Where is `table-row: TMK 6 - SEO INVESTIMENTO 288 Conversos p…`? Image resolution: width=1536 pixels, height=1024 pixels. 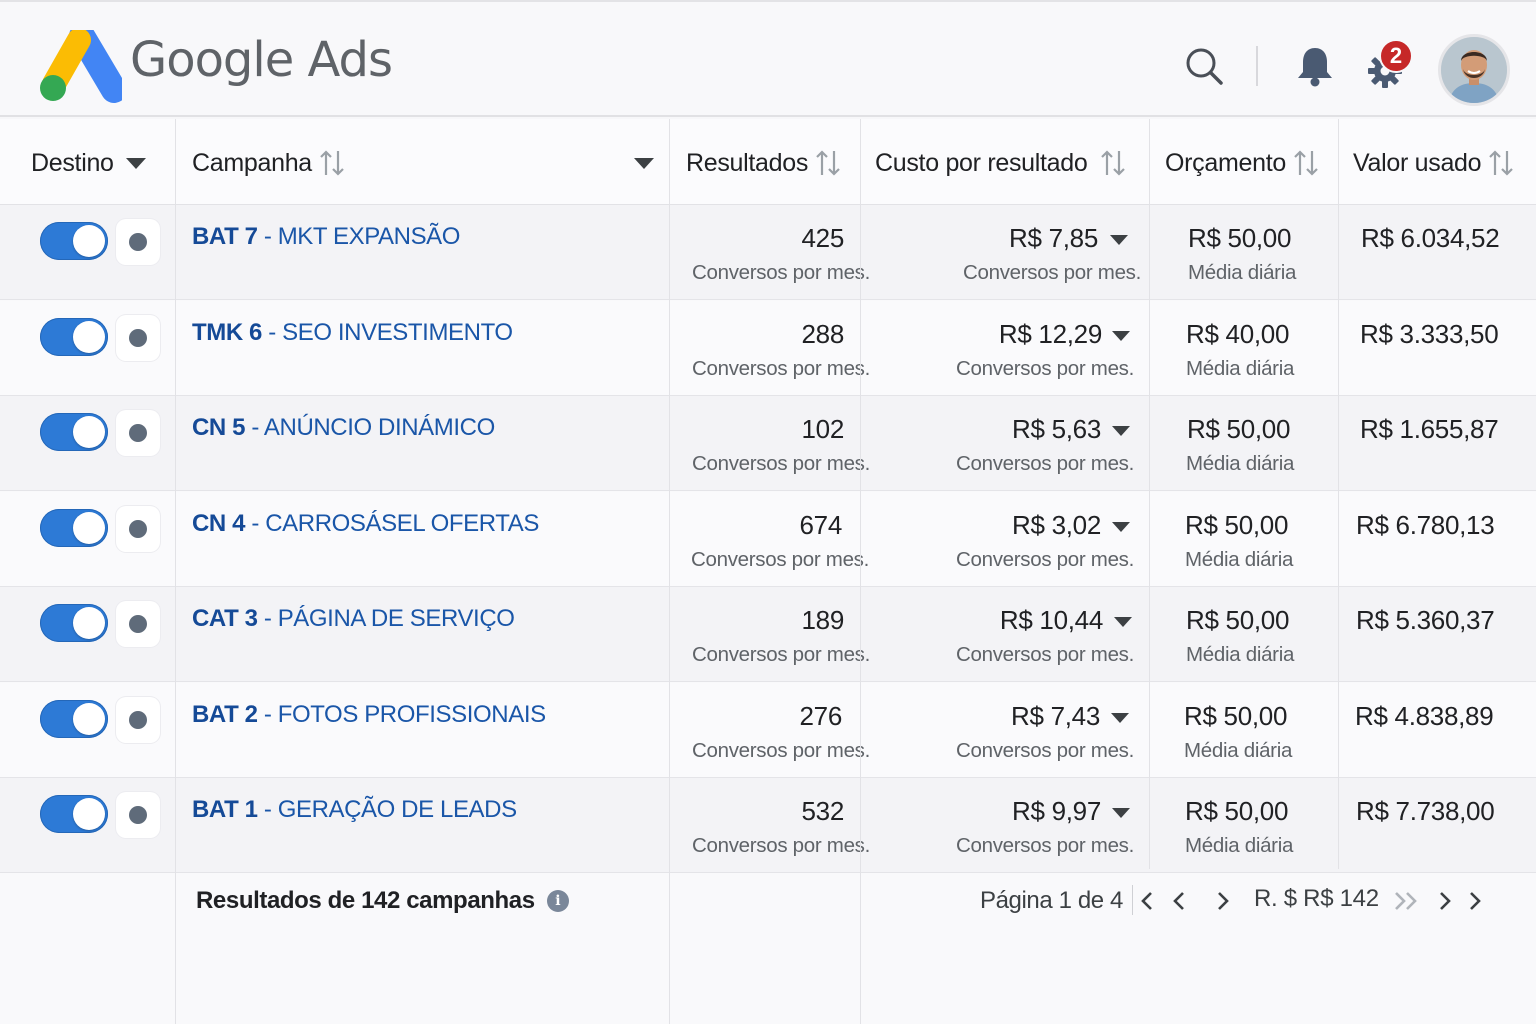
table-row: TMK 6 - SEO INVESTIMENTO 288 Conversos p… is located at coordinates (768, 348).